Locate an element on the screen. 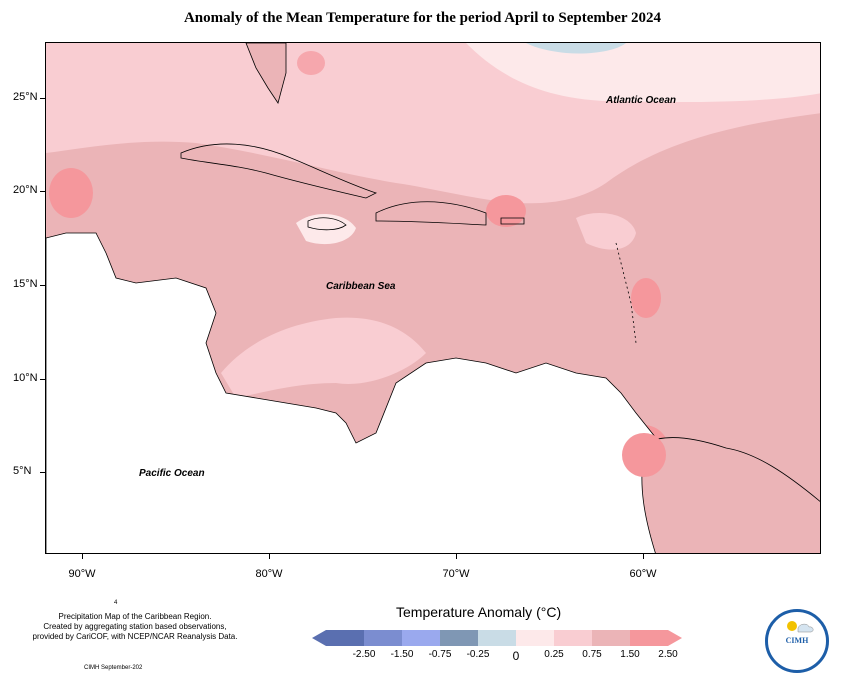 The height and width of the screenshot is (684, 845). guianas-region is located at coordinates (730, 495).